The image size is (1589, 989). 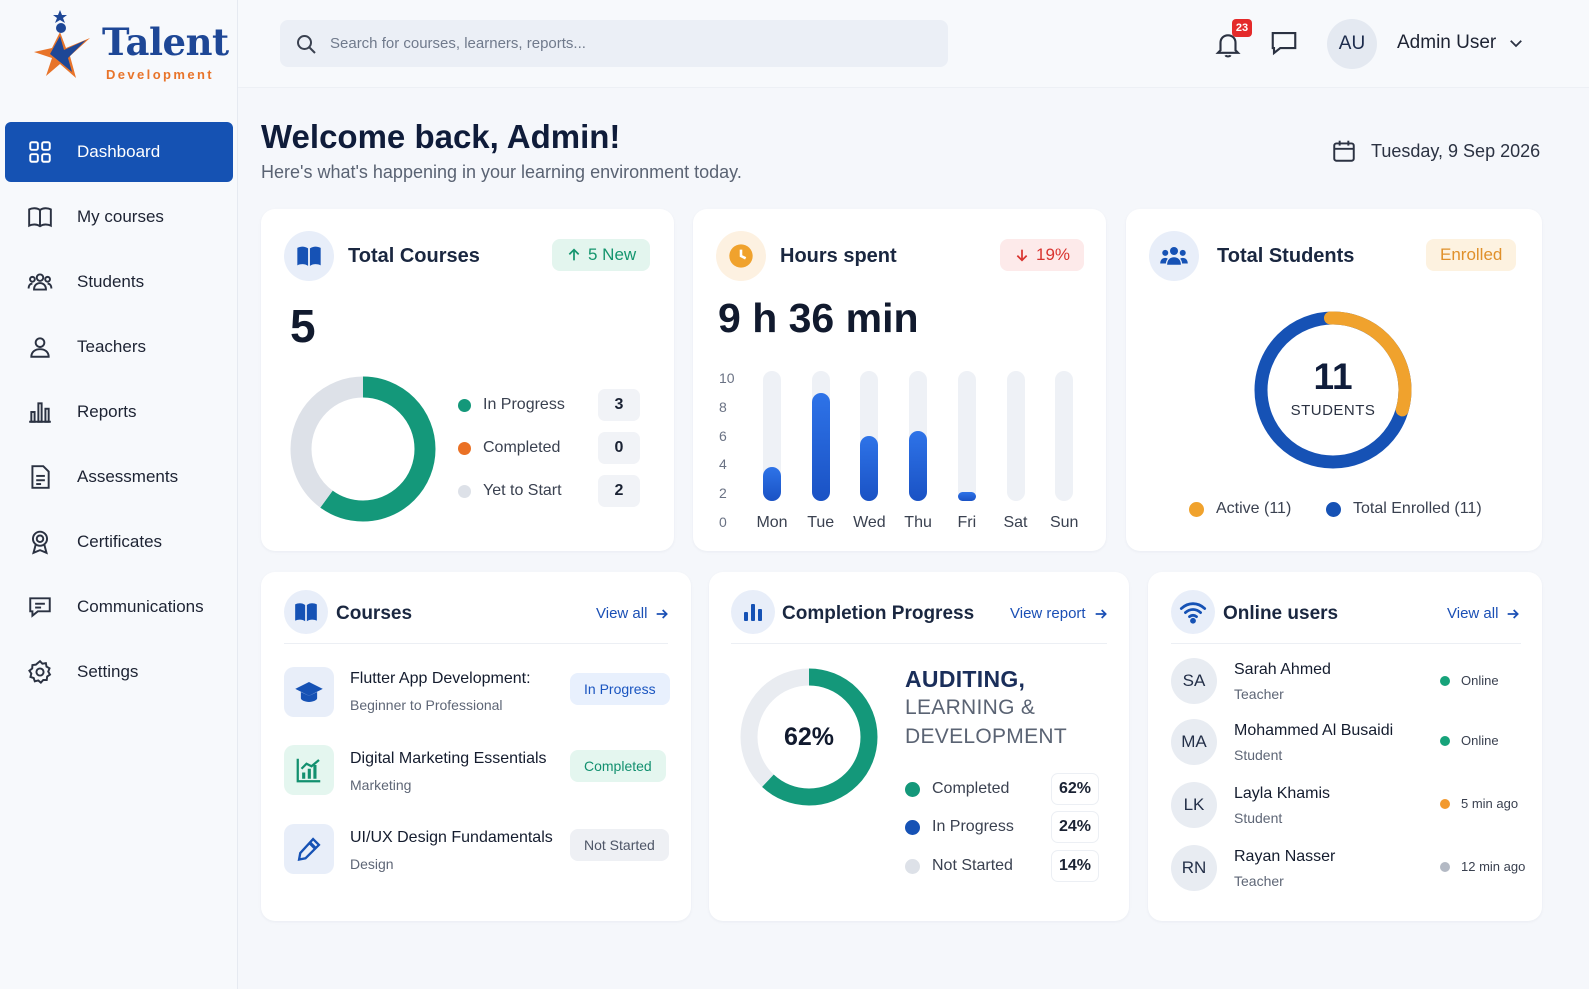 What do you see at coordinates (414, 256) in the screenshot?
I see `card-title: Total Courses` at bounding box center [414, 256].